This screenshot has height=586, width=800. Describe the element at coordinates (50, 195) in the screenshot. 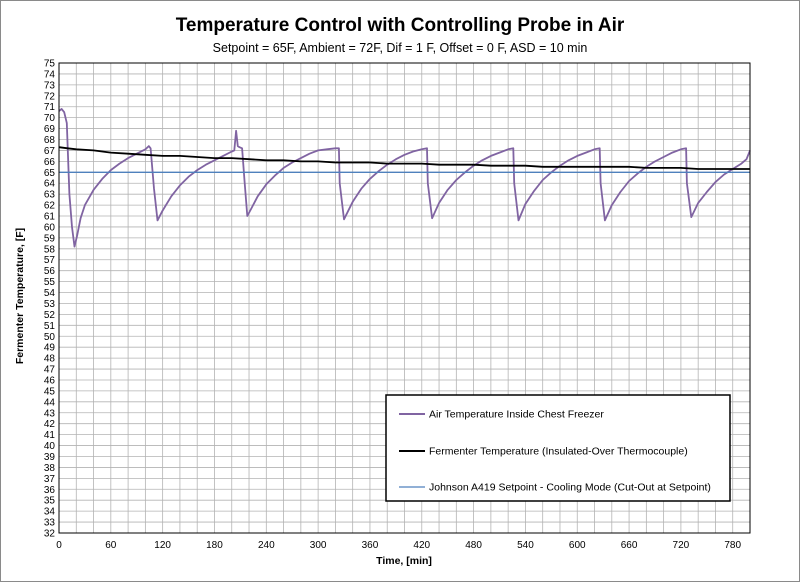

I see `y-tick-label: 63` at that location.